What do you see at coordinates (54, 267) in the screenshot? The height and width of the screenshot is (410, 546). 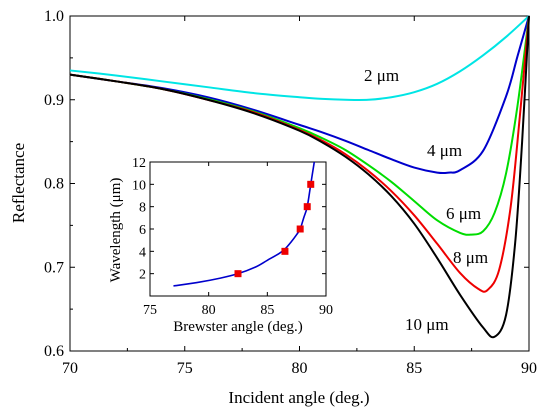 I see `main-y-tick-label: 0.7` at bounding box center [54, 267].